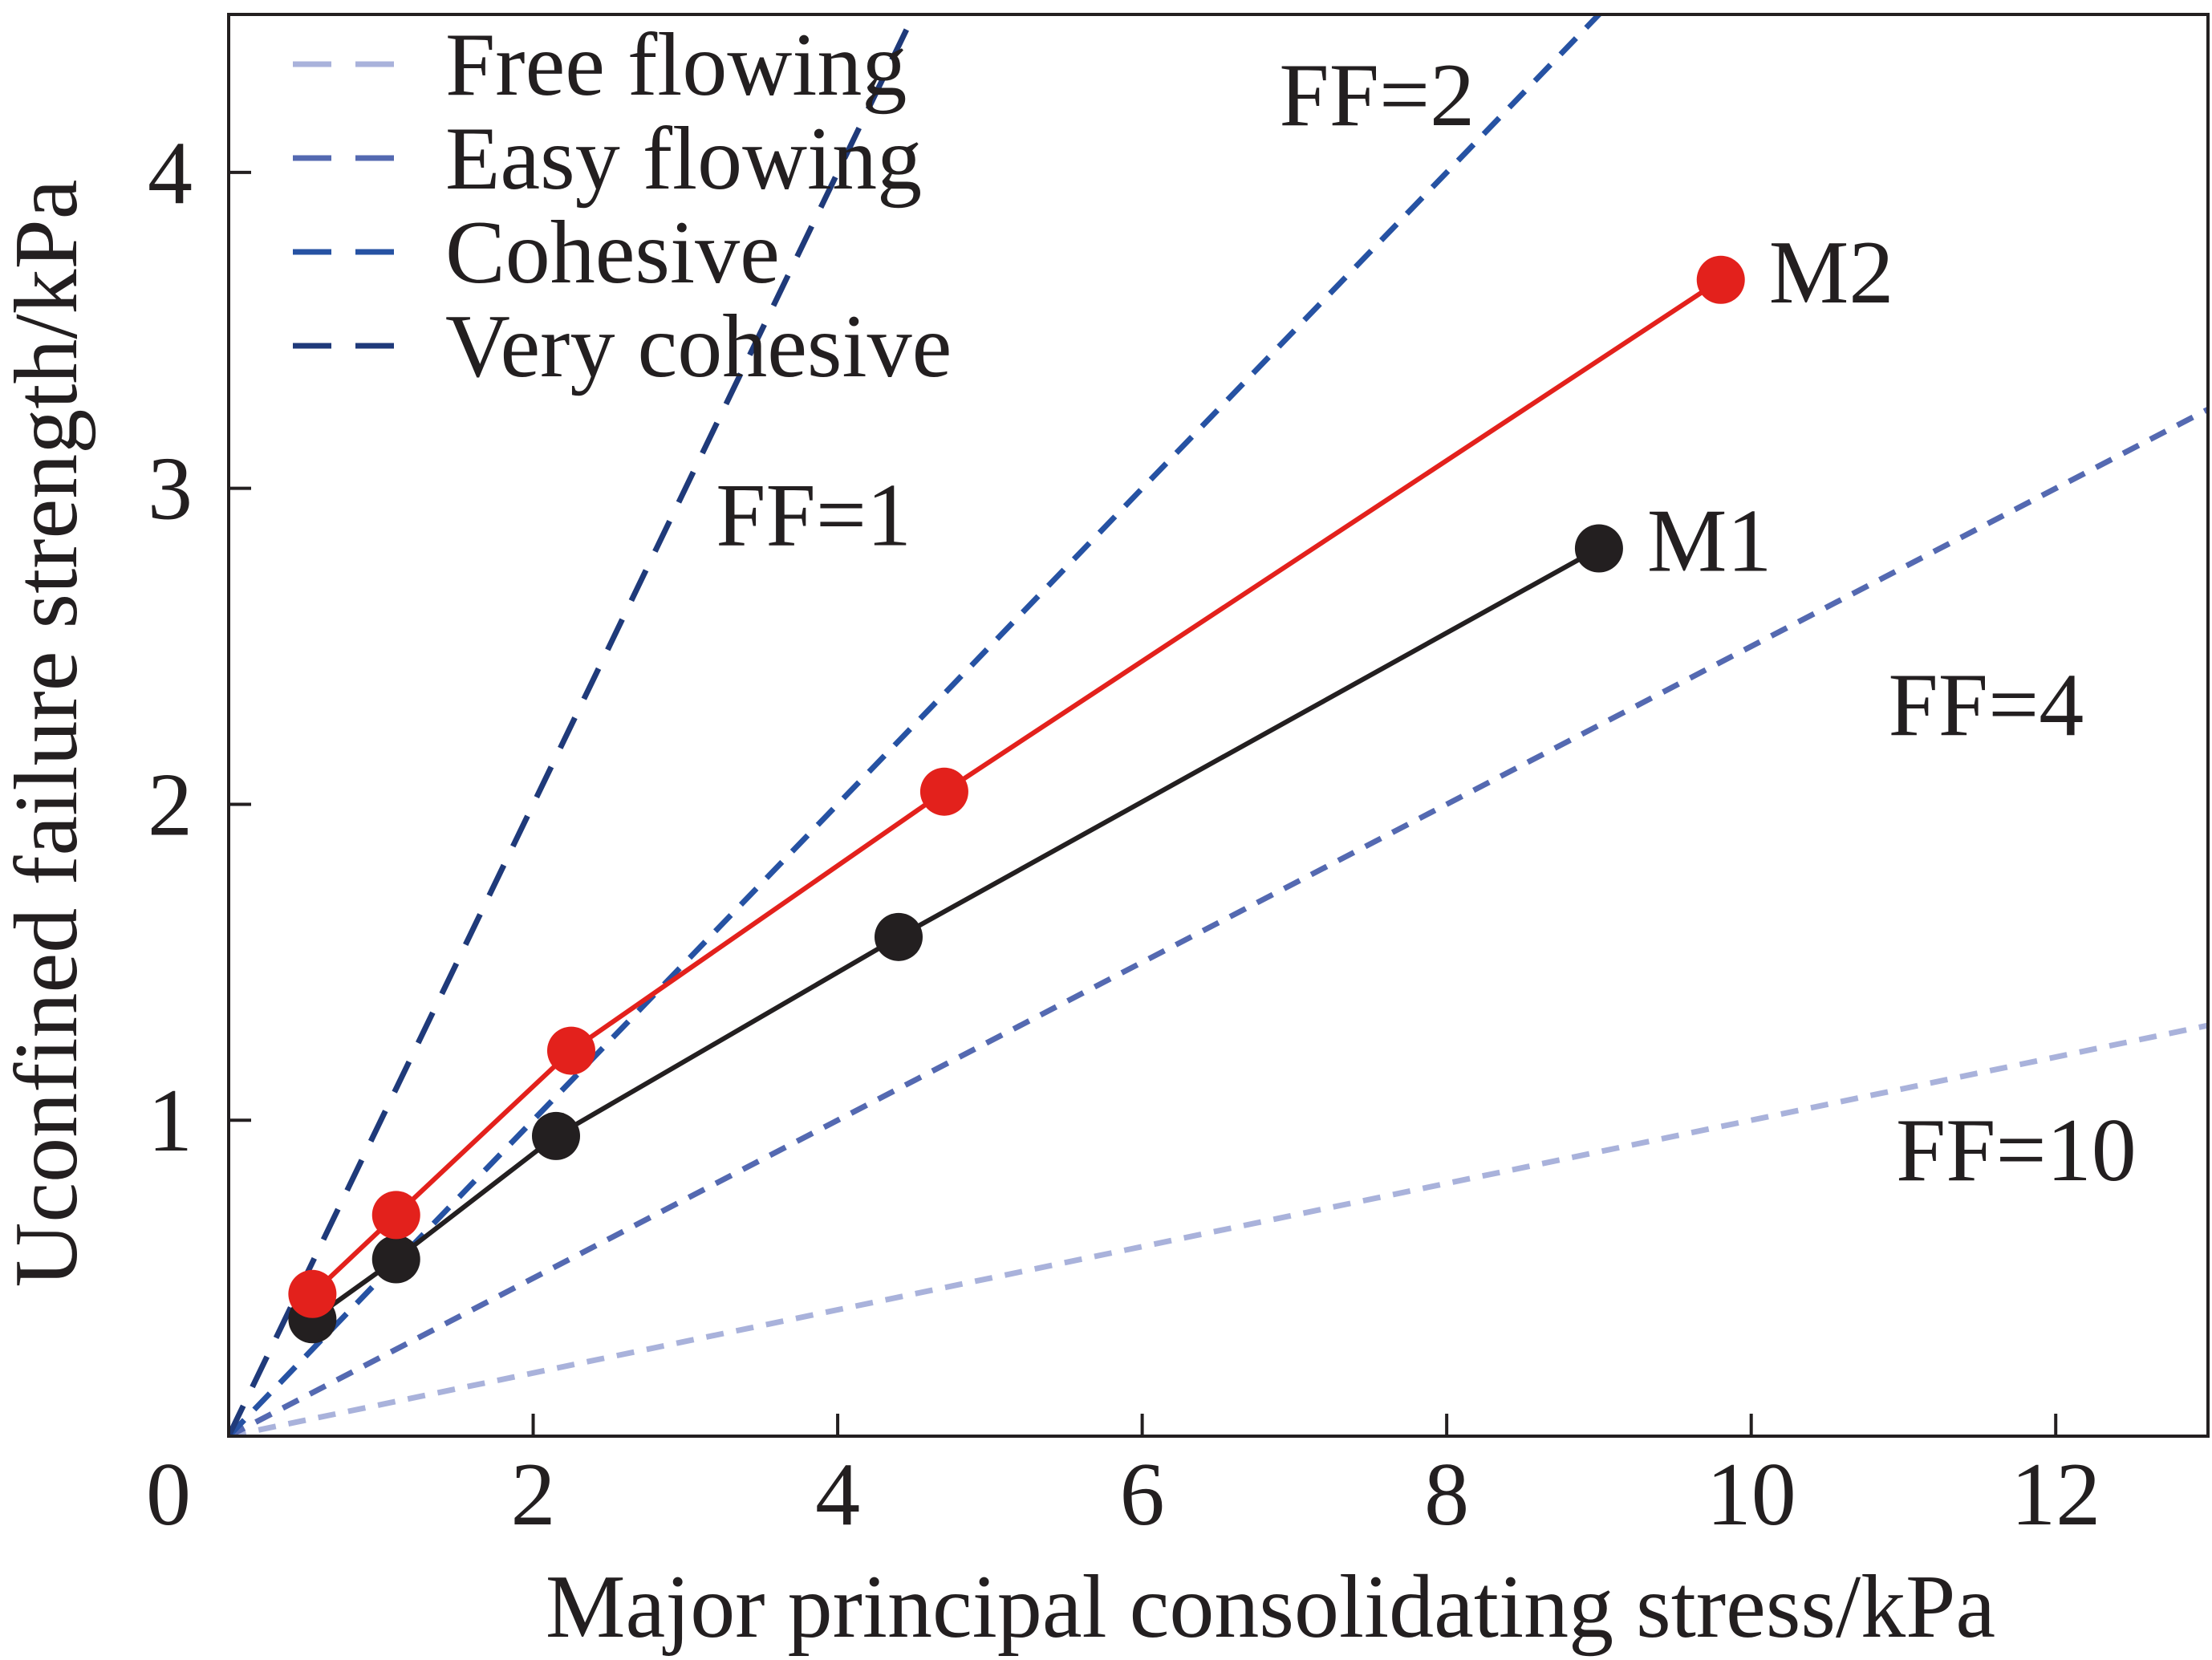  What do you see at coordinates (813, 516) in the screenshot?
I see `ref-label-ff1: FF=1` at bounding box center [813, 516].